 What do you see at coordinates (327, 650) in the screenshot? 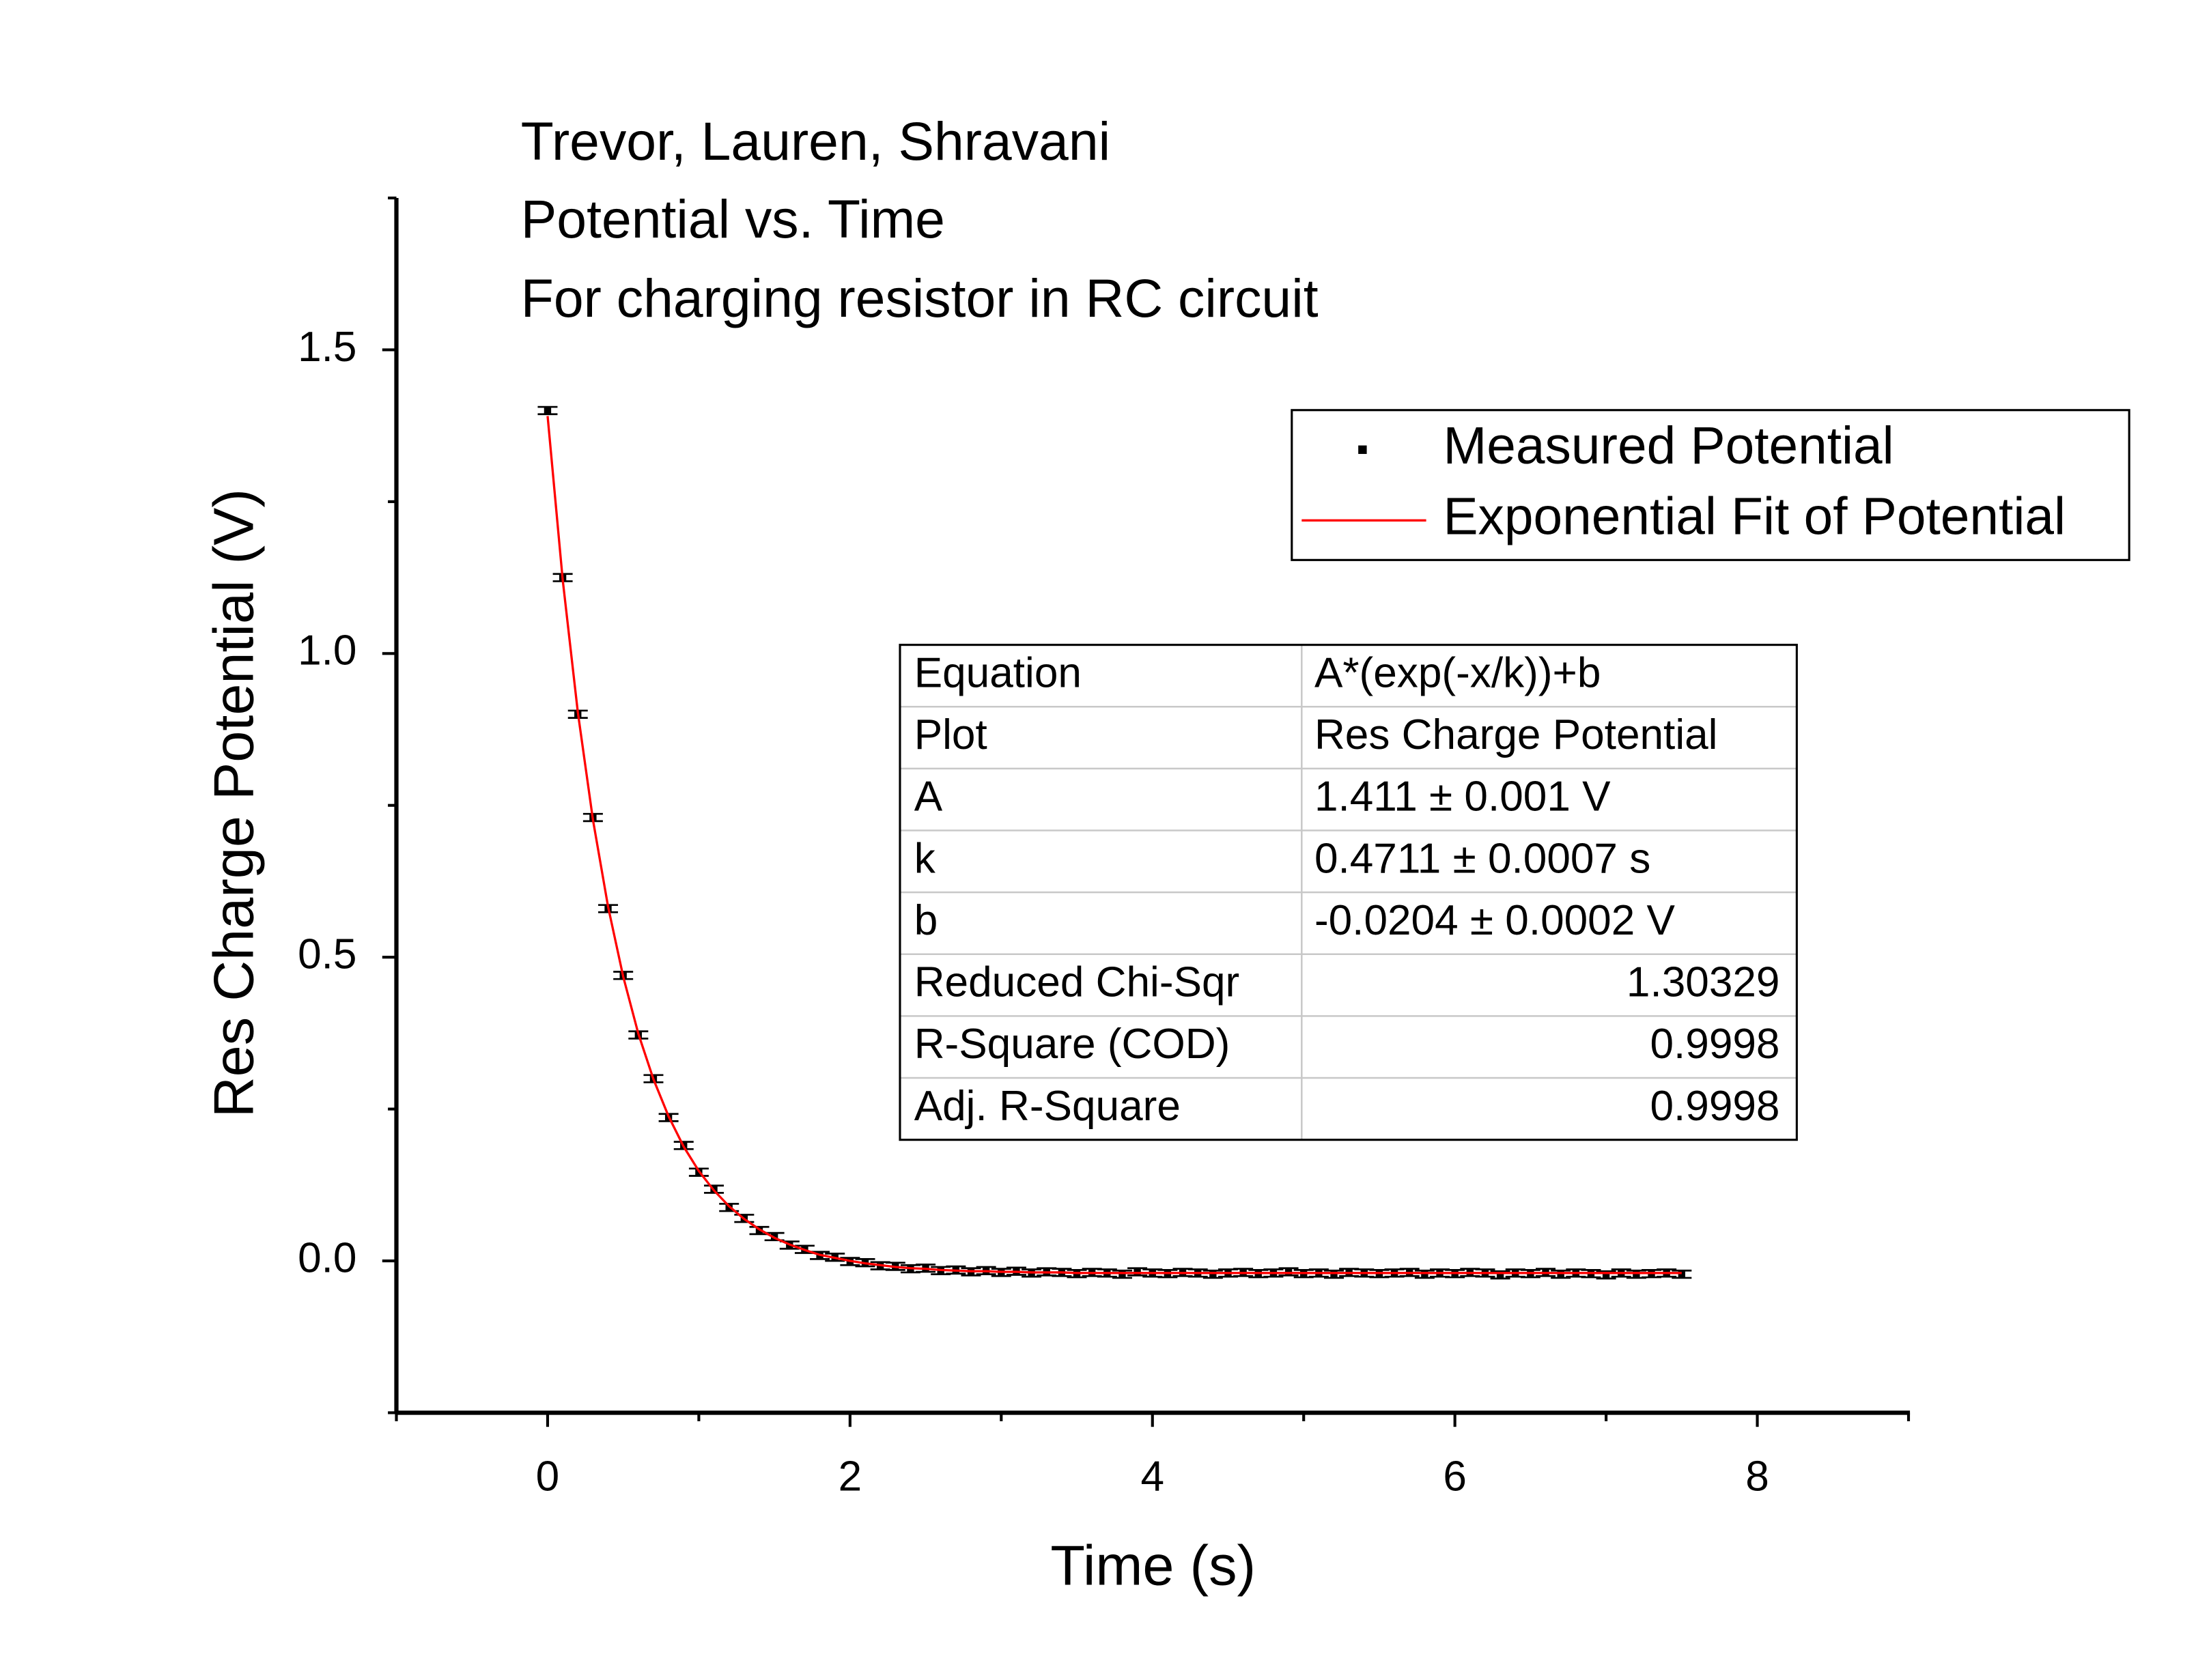
I see `y-tick-label: 1.0` at bounding box center [327, 650].